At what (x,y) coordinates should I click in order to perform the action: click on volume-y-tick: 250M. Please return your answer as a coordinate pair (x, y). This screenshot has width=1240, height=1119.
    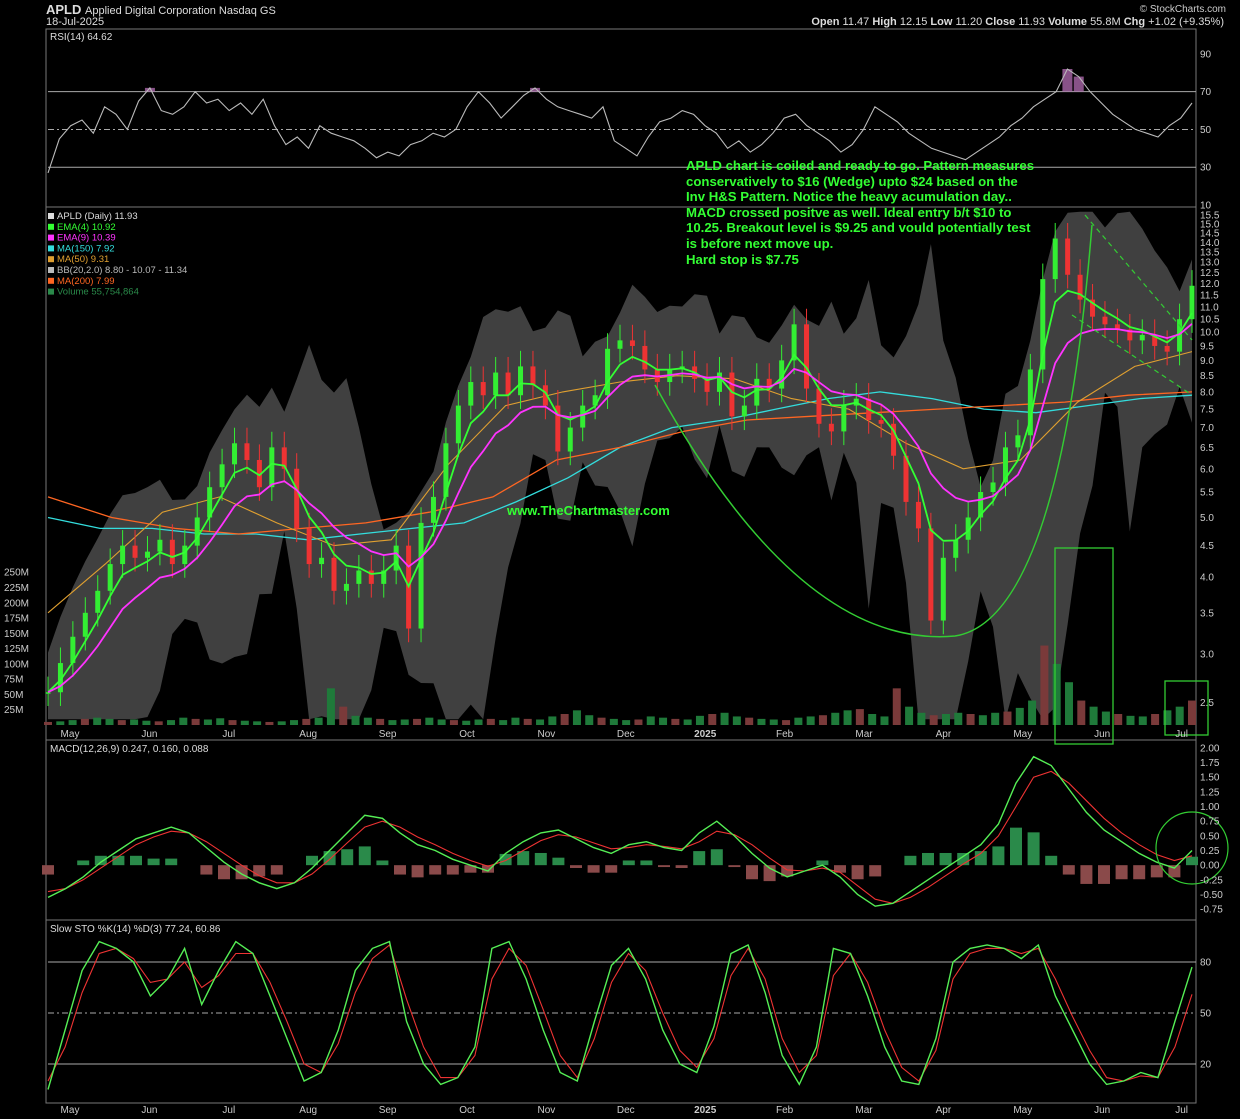
    Looking at the image, I should click on (16, 573).